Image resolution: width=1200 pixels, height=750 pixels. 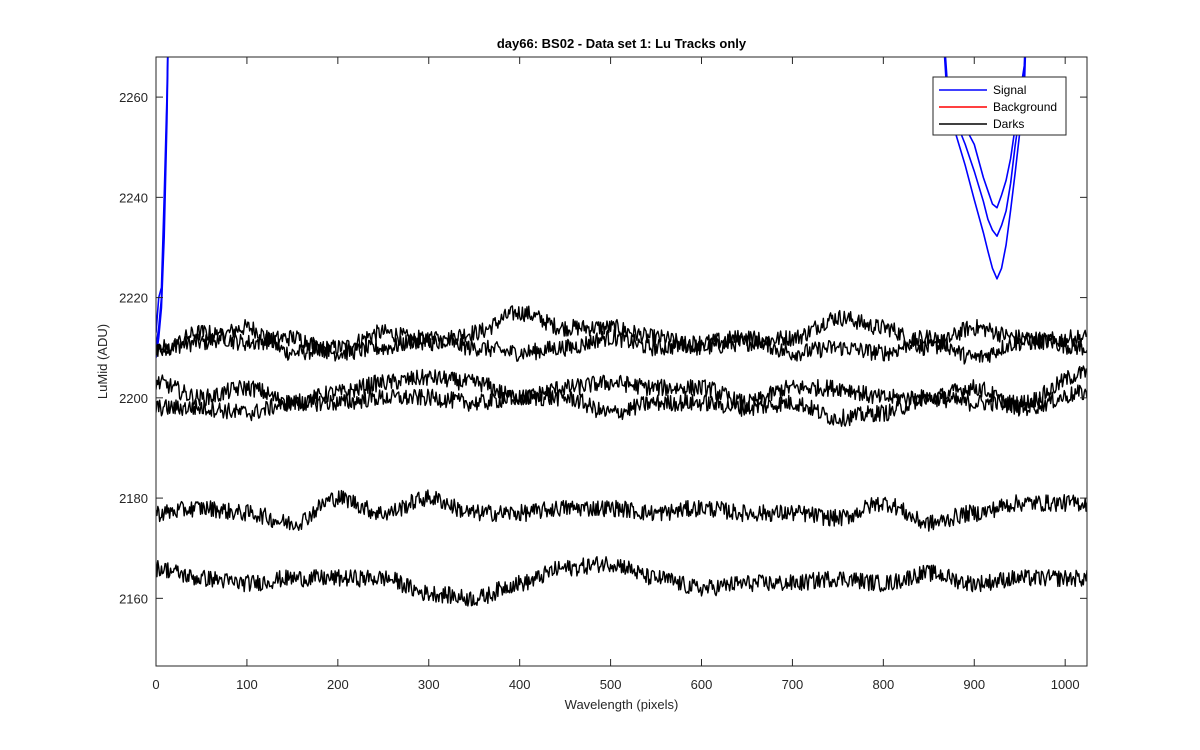 I want to click on x-tick-label: 300, so click(x=429, y=684).